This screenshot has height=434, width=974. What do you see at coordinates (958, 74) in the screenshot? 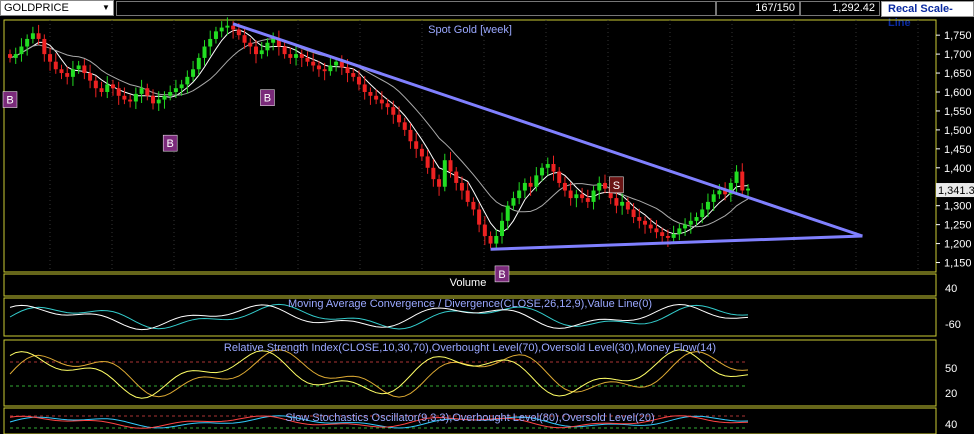
I see `y-tick-label: 1,650` at bounding box center [958, 74].